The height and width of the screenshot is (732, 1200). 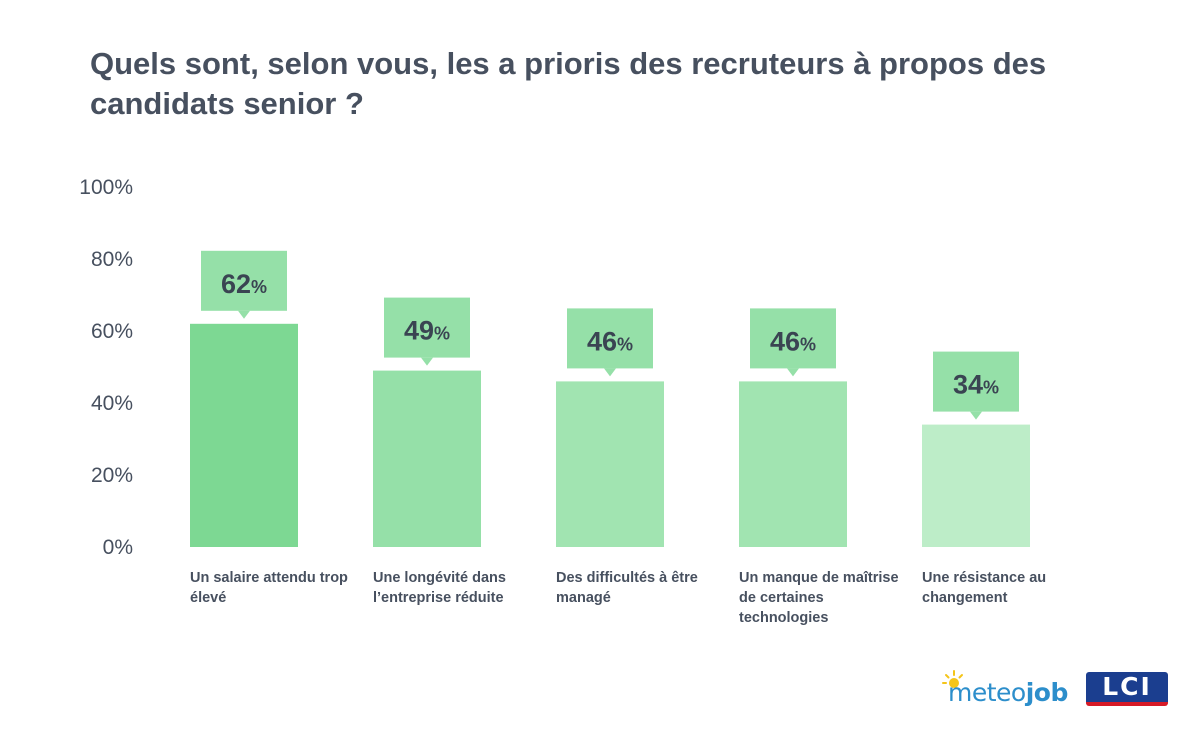 What do you see at coordinates (439, 588) in the screenshot?
I see `category-label: Une longévité dans l’entreprise réduite` at bounding box center [439, 588].